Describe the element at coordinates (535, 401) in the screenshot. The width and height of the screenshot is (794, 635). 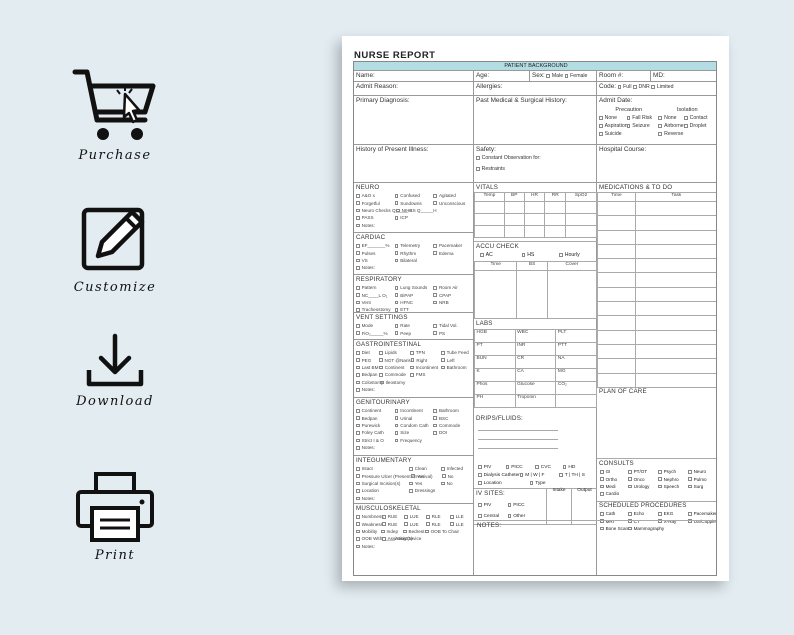
I see `lab-cell: Troponin` at that location.